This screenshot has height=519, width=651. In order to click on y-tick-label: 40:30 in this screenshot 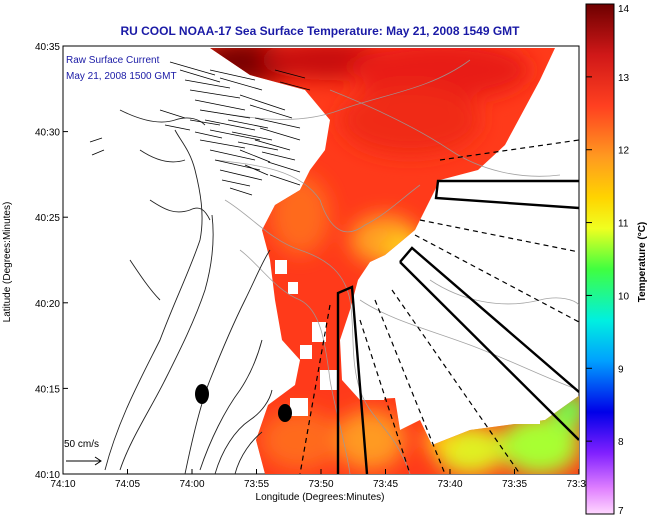, I will do `click(47, 133)`.